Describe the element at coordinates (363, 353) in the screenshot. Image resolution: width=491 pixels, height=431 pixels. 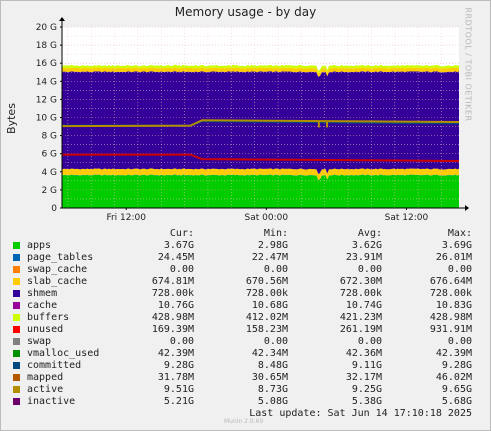
I see `legend-value-avg: 42.36M` at that location.